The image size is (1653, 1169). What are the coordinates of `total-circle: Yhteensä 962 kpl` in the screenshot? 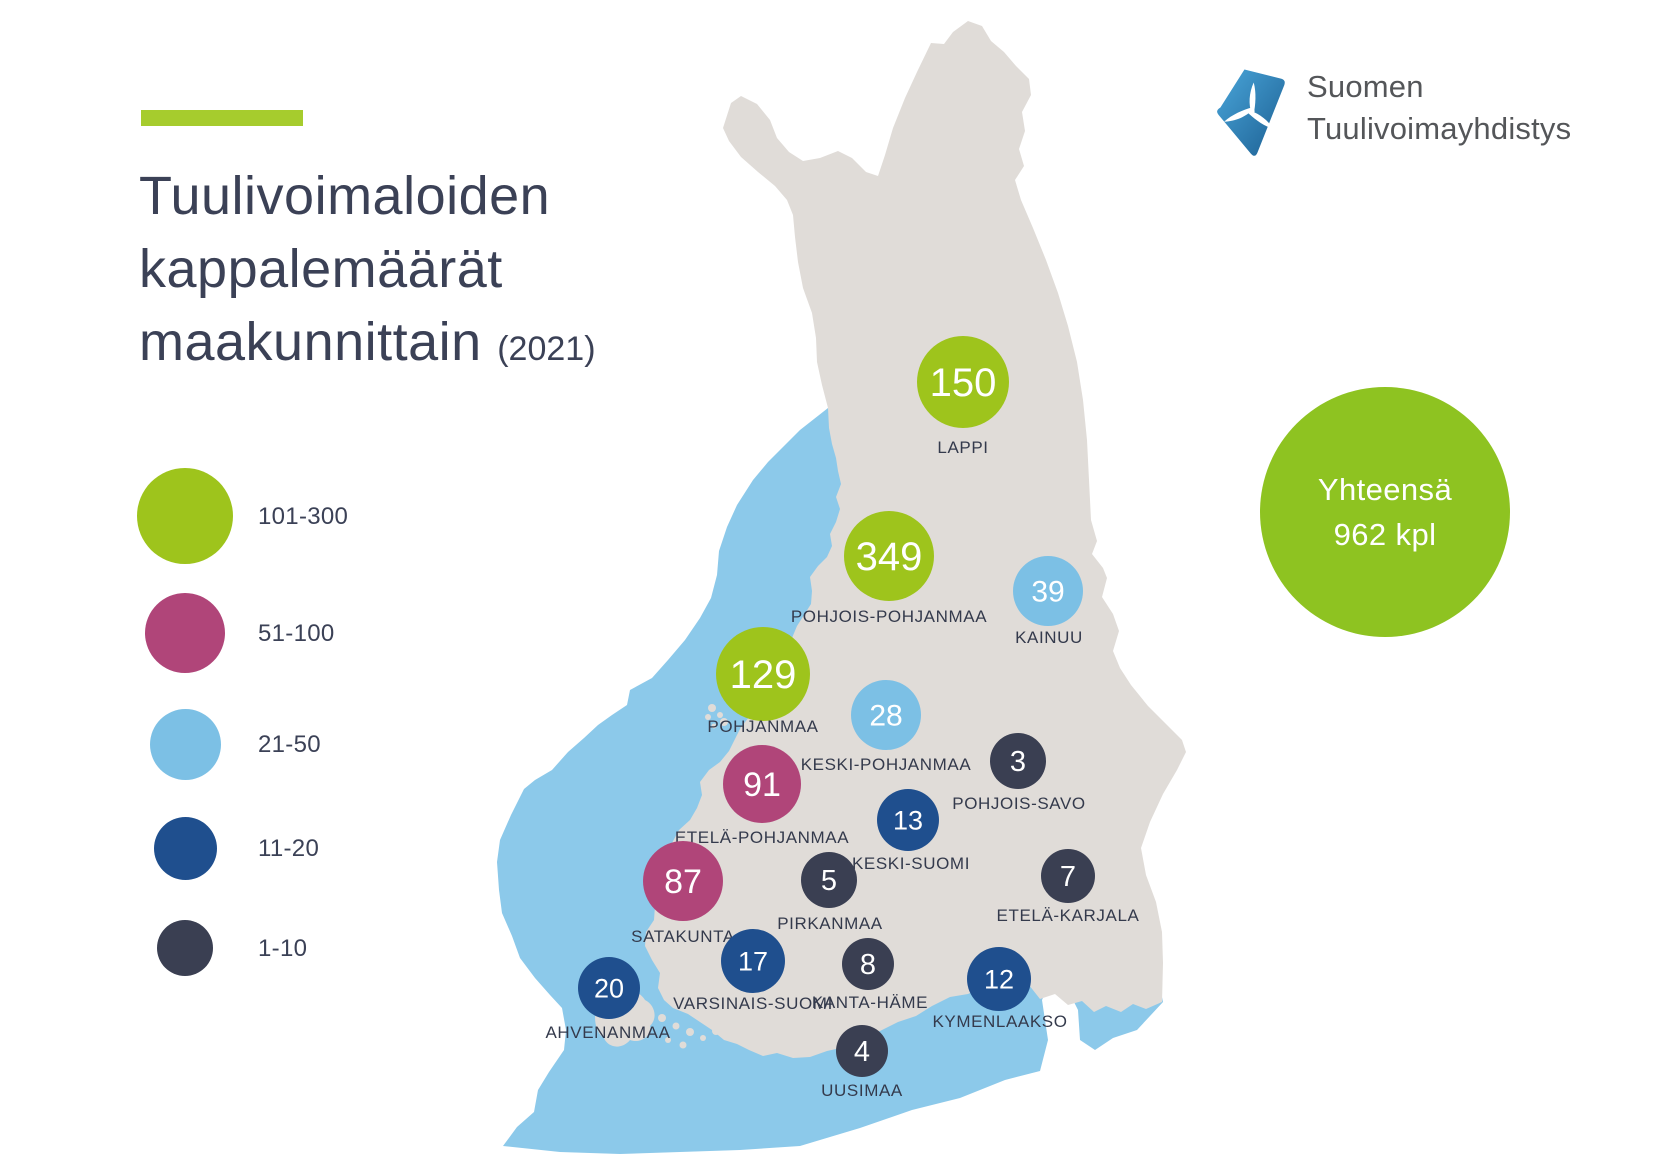 It's located at (1385, 512).